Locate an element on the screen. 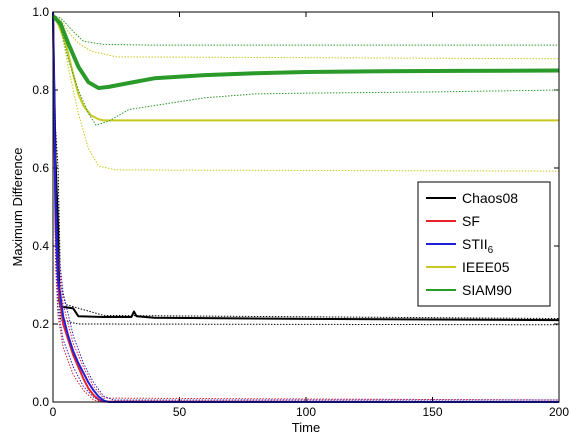 The width and height of the screenshot is (581, 436). legend-label-subscript: 6 is located at coordinates (491, 250).